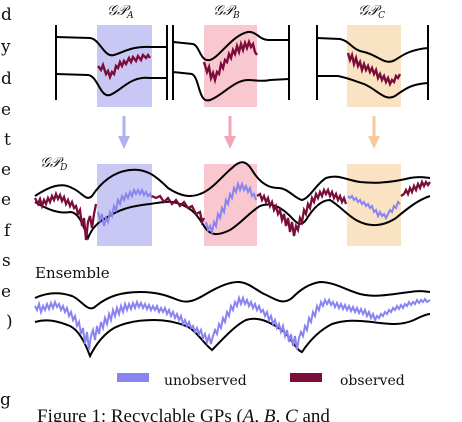  Describe the element at coordinates (306, 377) in the screenshot. I see `legend-swatch-observed` at that location.